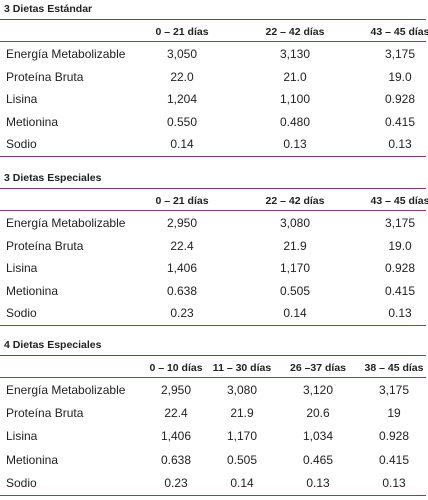  Describe the element at coordinates (48, 9) in the screenshot. I see `section-title: 3 Dietas Estándar` at that location.